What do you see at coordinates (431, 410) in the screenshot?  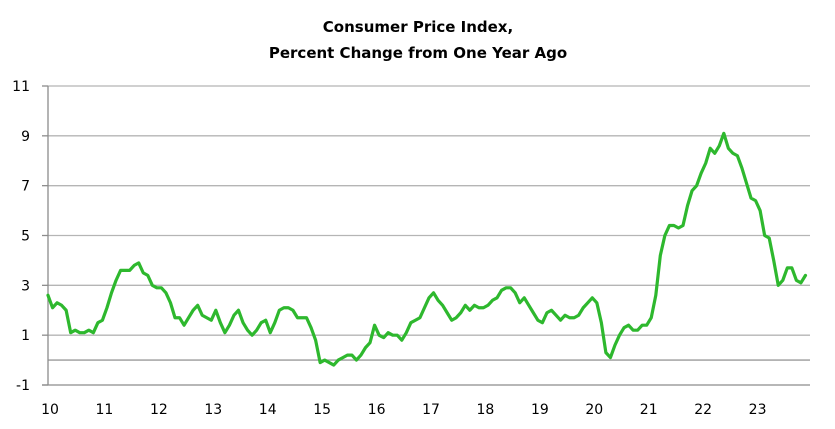 I see `x-tick-label: 17` at bounding box center [431, 410].